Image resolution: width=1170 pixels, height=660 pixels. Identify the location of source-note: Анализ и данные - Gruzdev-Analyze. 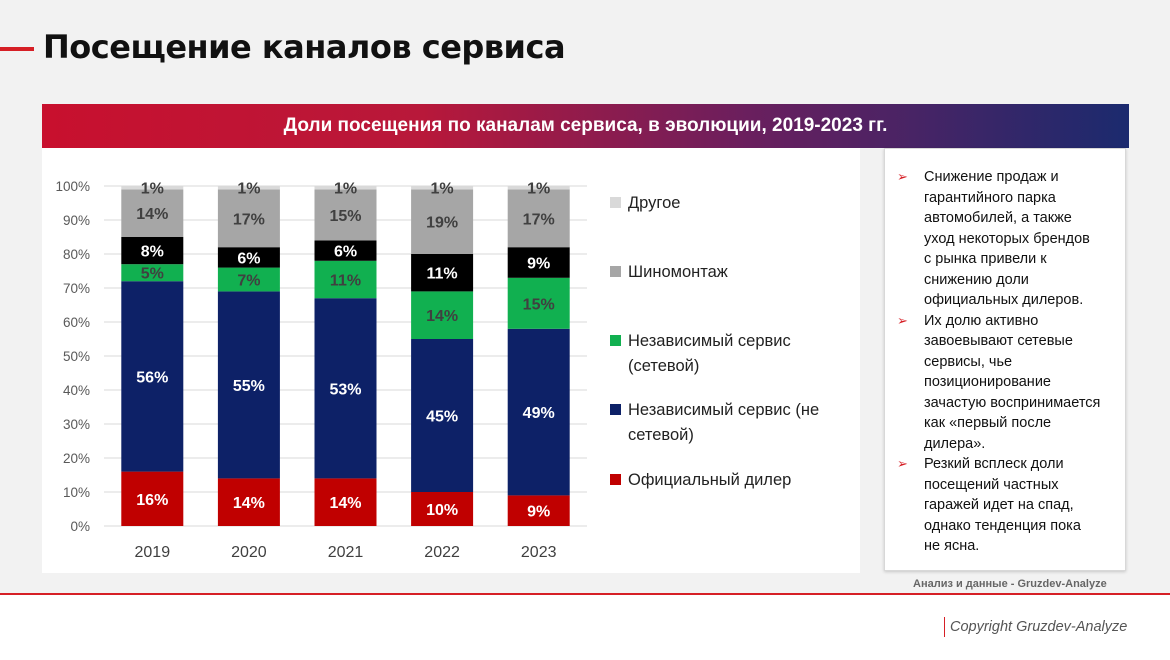
(1010, 584).